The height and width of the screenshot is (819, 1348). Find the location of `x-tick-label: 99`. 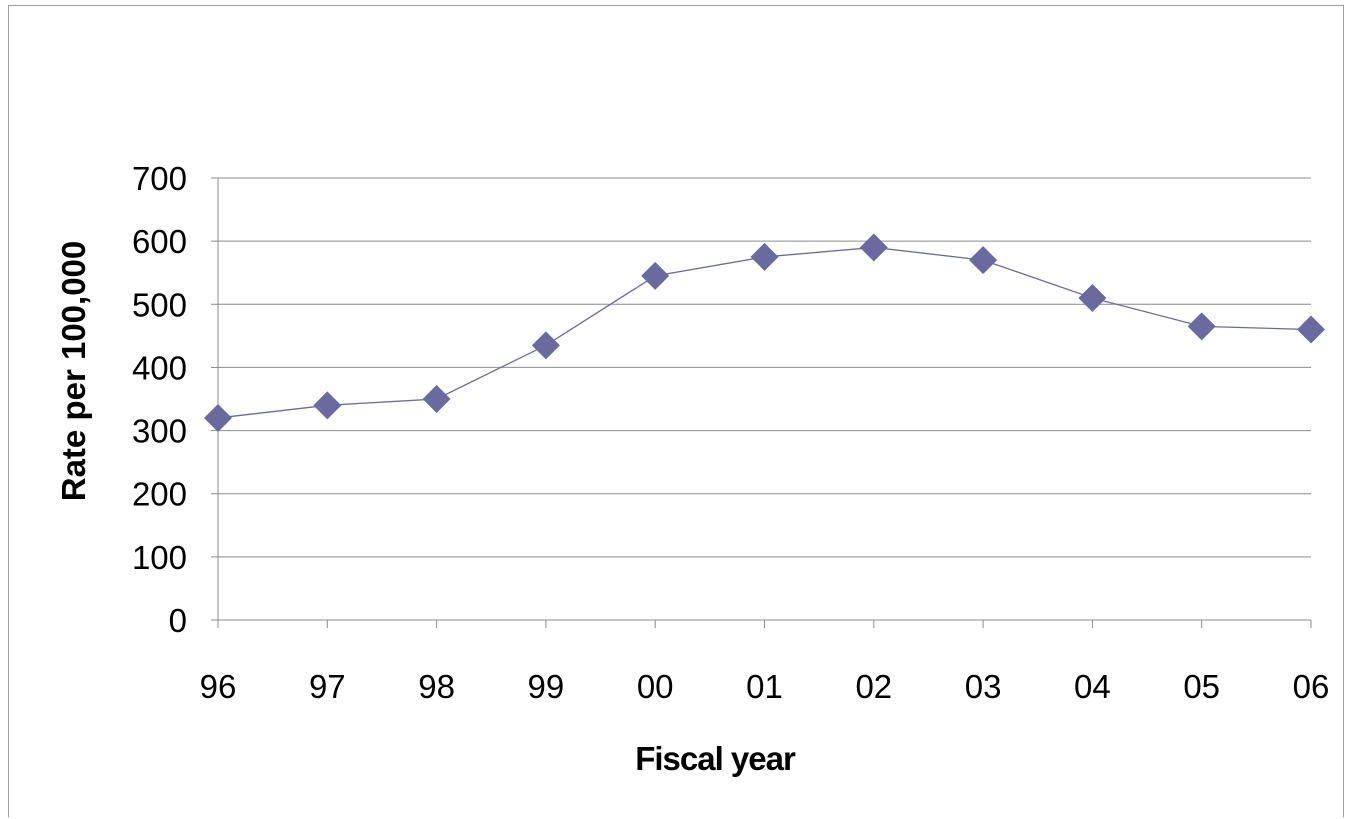

x-tick-label: 99 is located at coordinates (546, 686).